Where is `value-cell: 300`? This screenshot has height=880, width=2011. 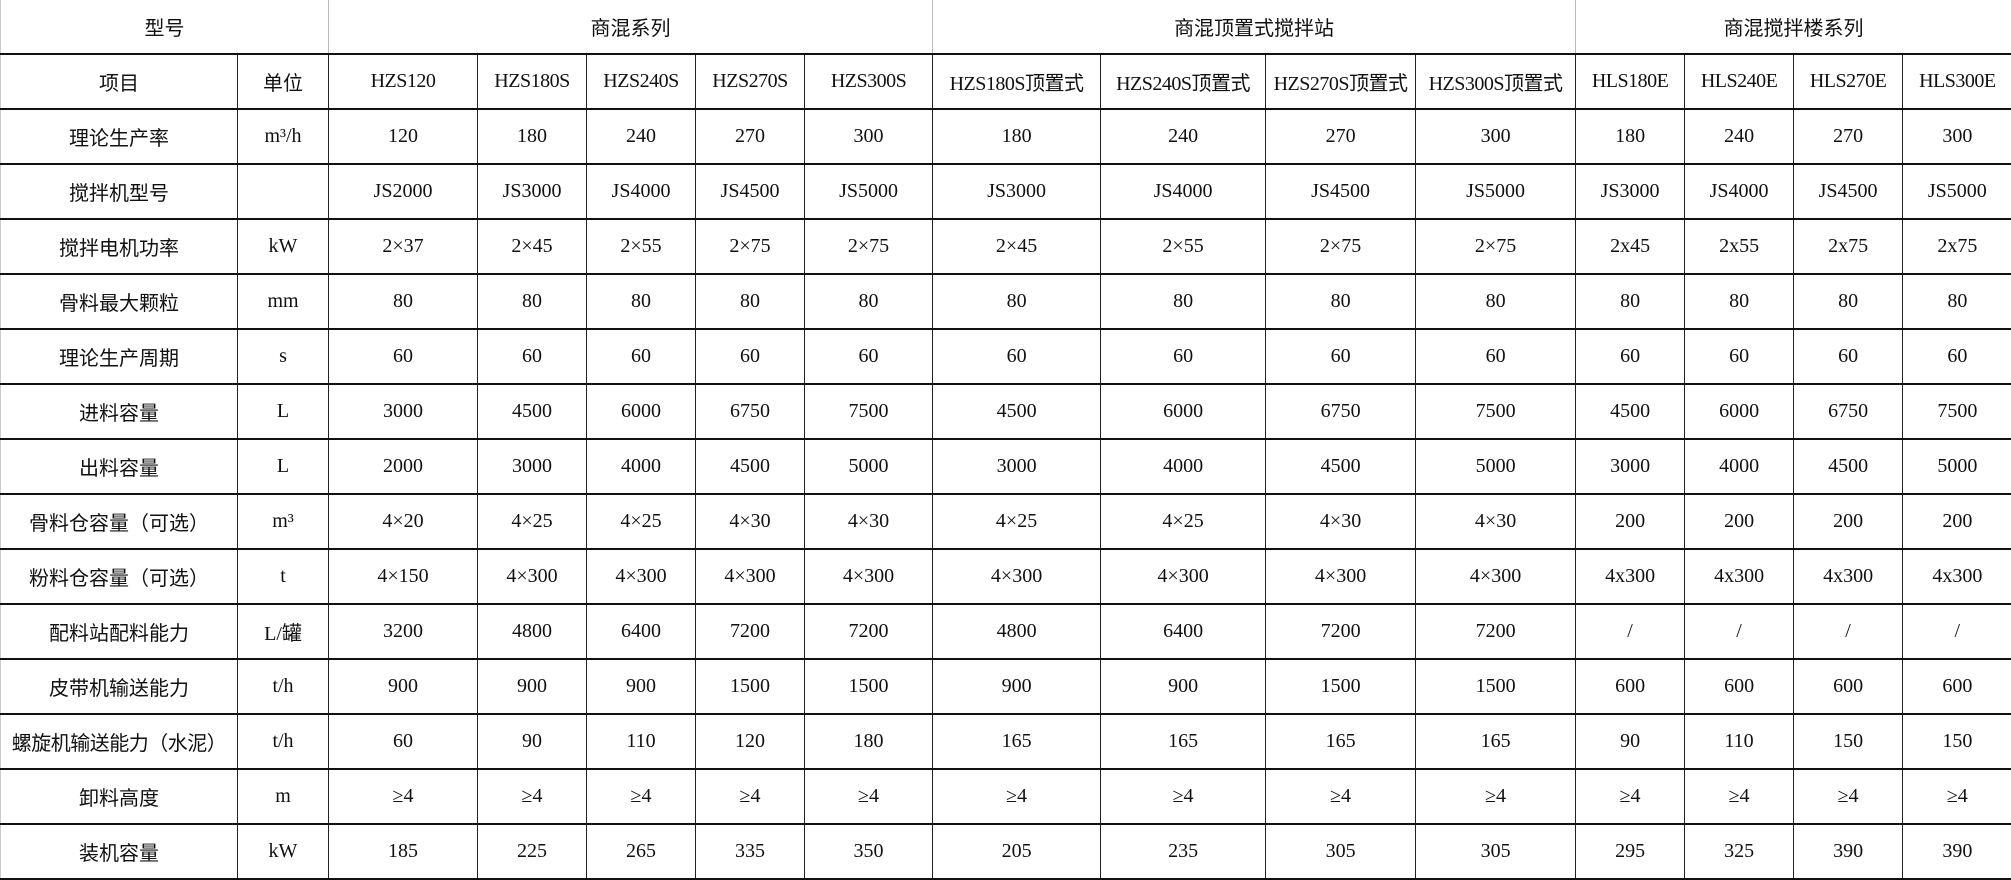 value-cell: 300 is located at coordinates (1496, 136).